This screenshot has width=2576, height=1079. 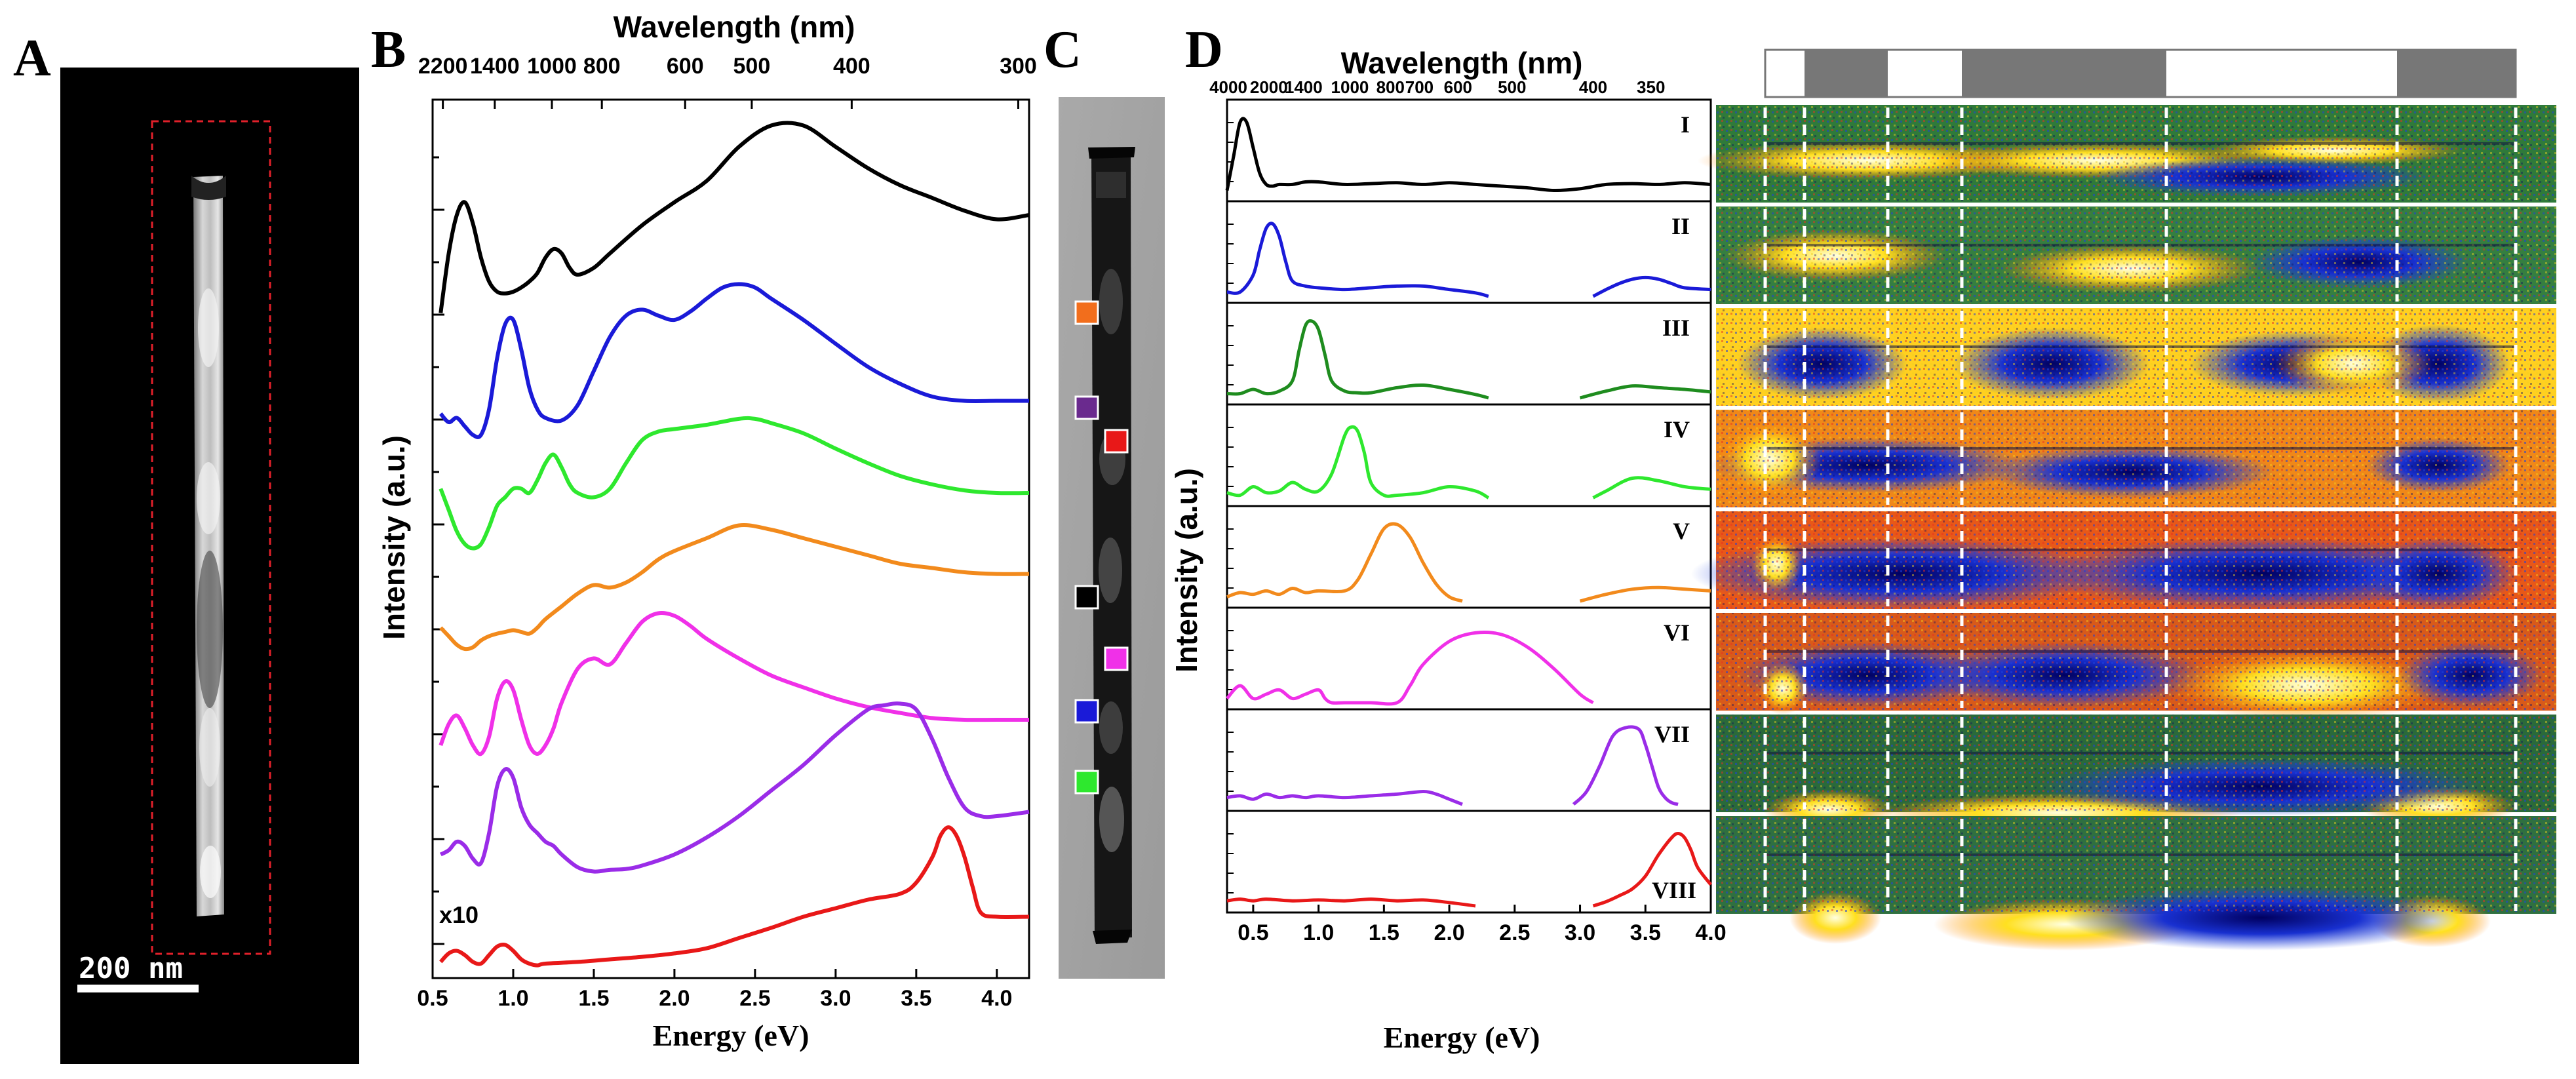 What do you see at coordinates (734, 683) in the screenshot?
I see `series-line-magenta` at bounding box center [734, 683].